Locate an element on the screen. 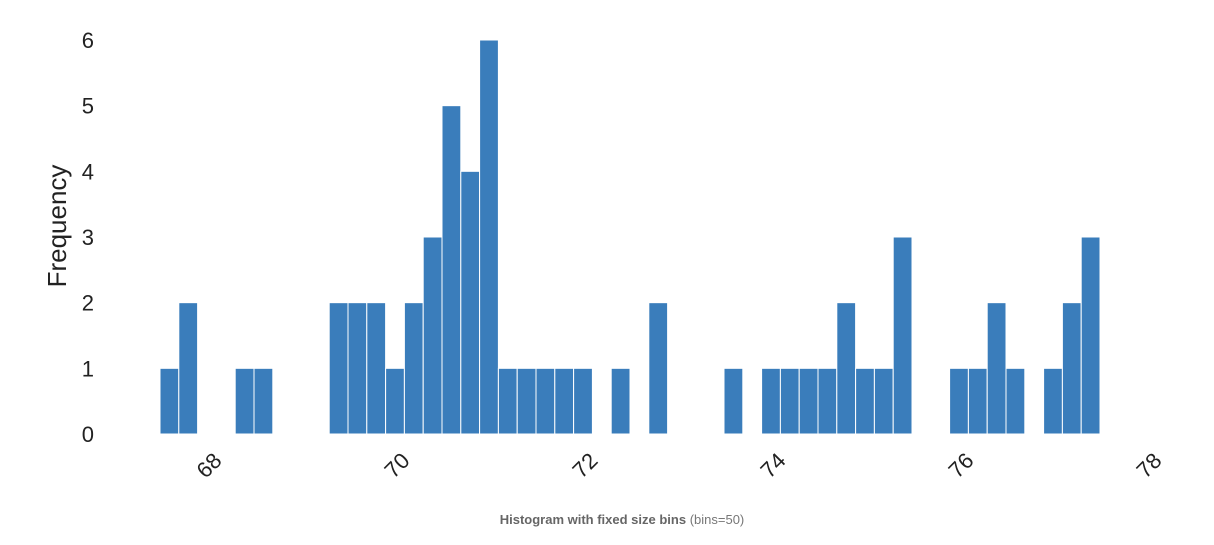  x-tick-label: 74 is located at coordinates (773, 465).